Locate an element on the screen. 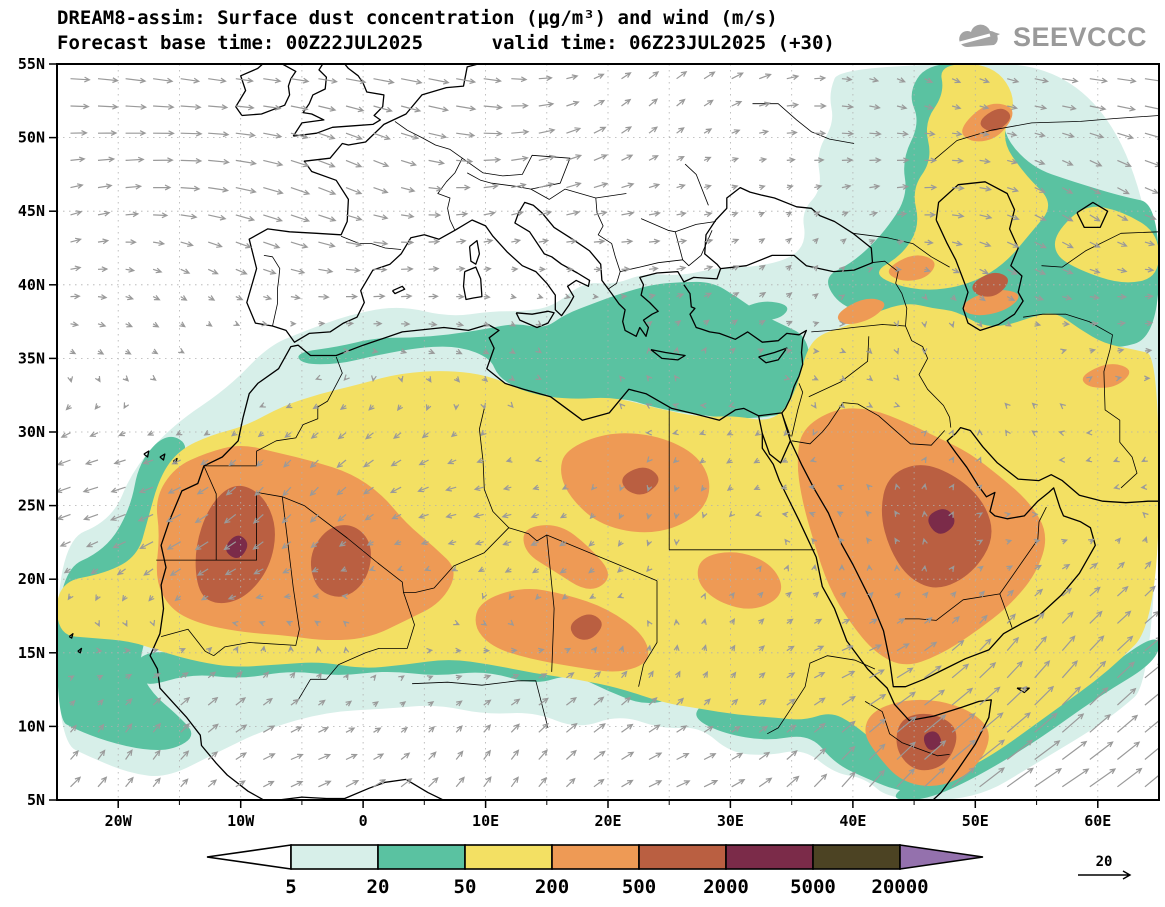 The height and width of the screenshot is (907, 1165). lon-tick-label: 0 is located at coordinates (363, 821).